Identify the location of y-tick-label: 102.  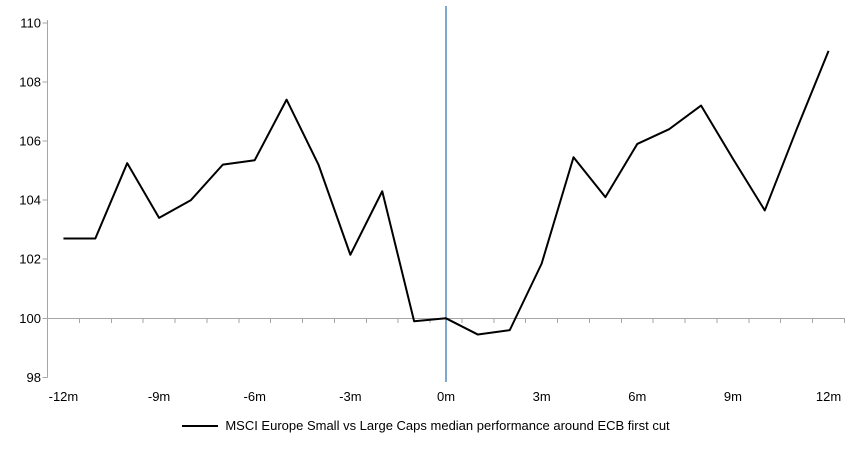
(30, 259).